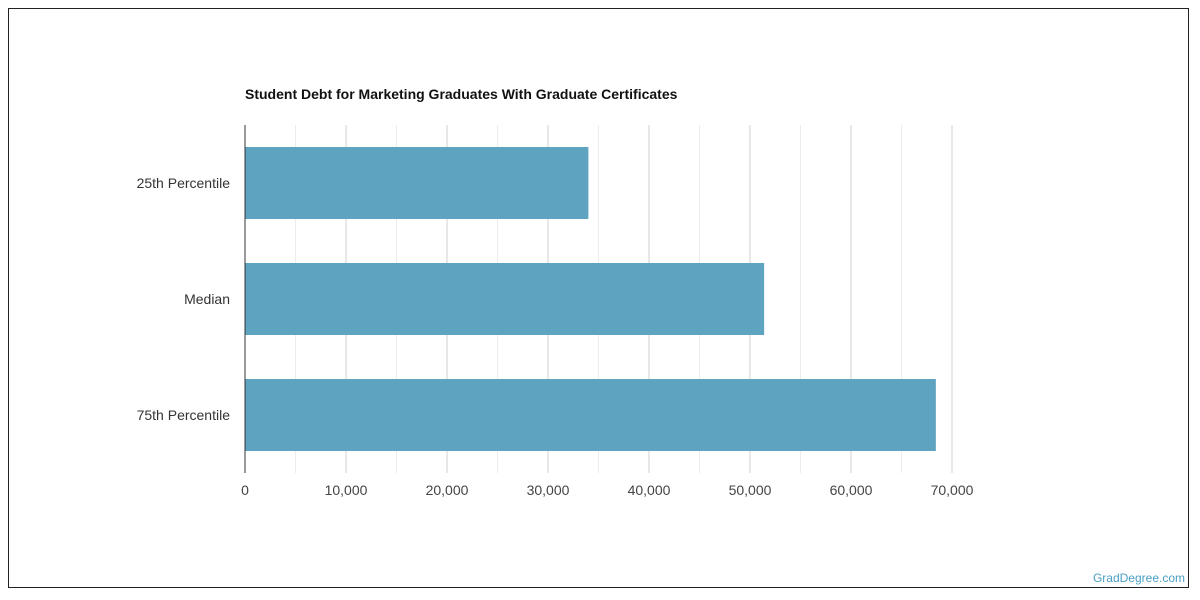  I want to click on category-label: 75th Percentile, so click(184, 415).